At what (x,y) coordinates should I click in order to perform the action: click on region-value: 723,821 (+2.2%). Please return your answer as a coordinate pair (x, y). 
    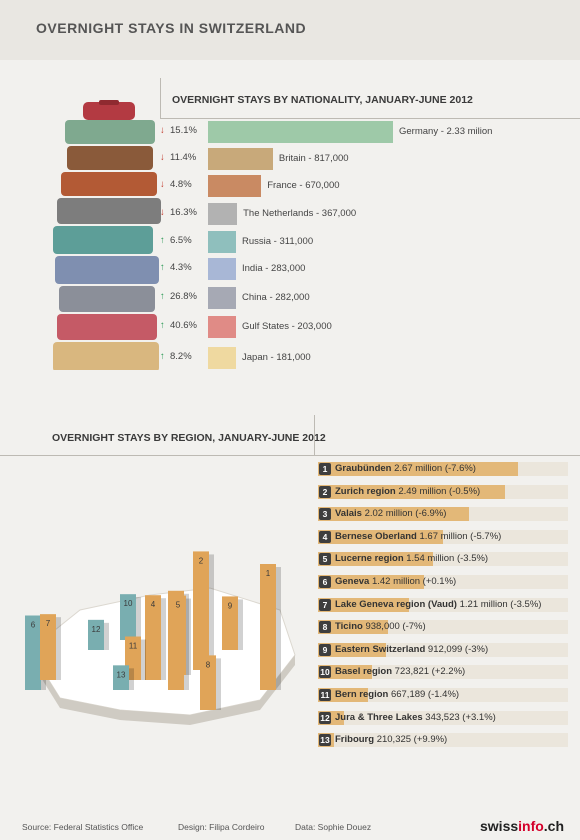
    Looking at the image, I should click on (429, 672).